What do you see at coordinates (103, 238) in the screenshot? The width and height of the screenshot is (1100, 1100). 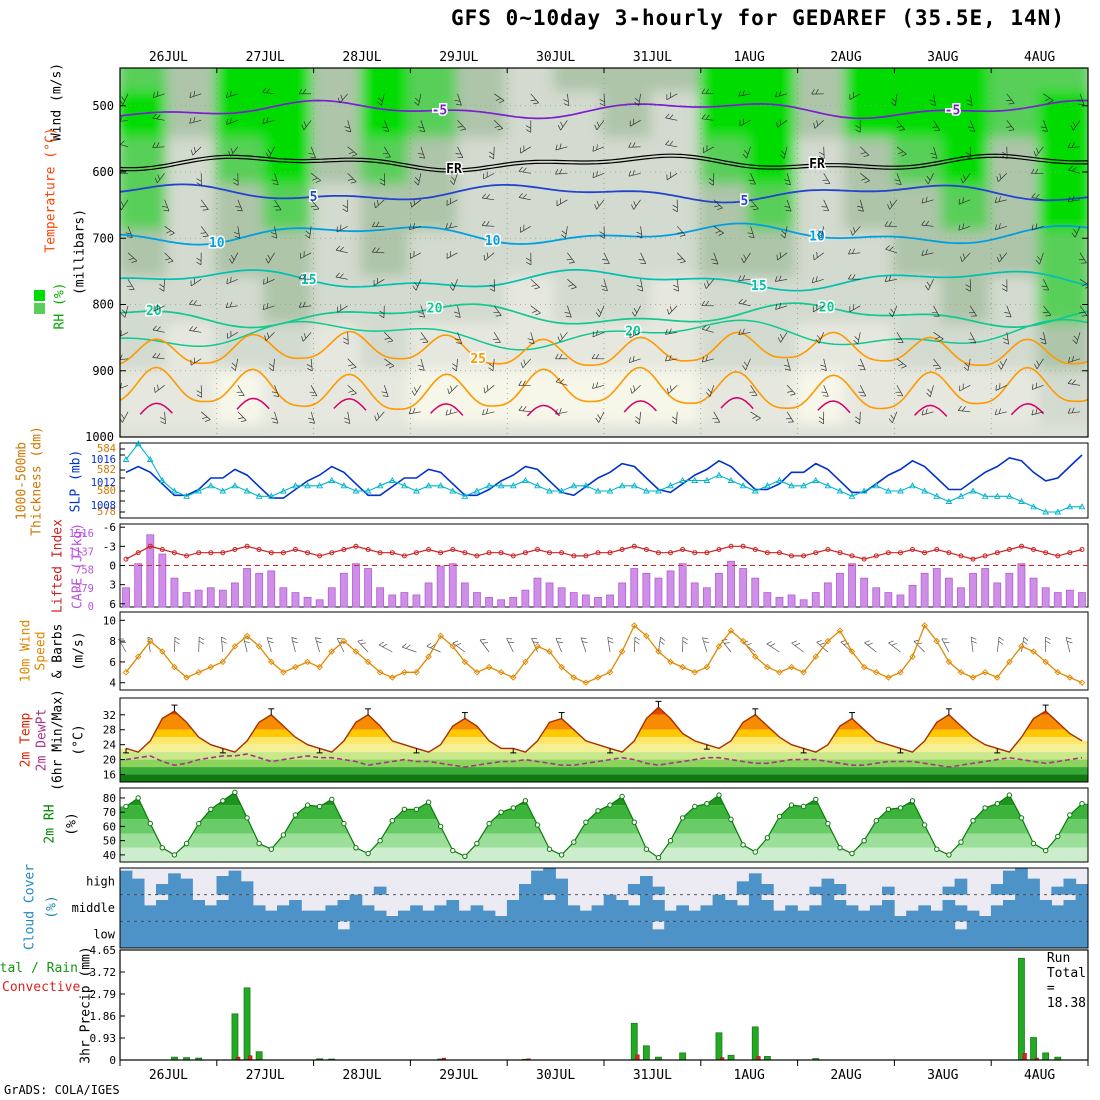 I see `svg-text: 700` at bounding box center [103, 238].